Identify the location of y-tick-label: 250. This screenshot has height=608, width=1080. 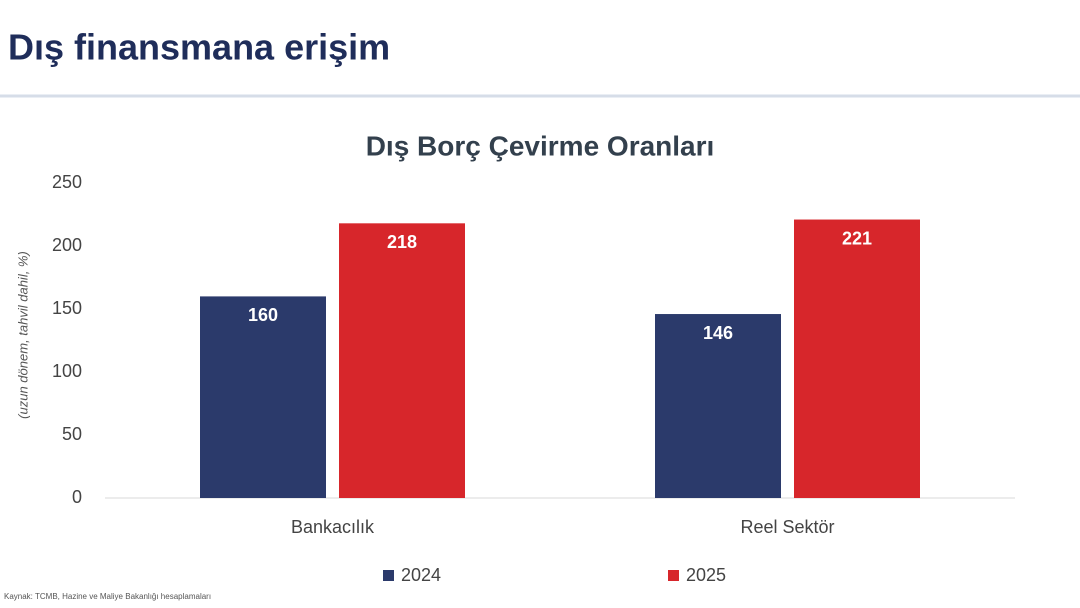
(67, 182).